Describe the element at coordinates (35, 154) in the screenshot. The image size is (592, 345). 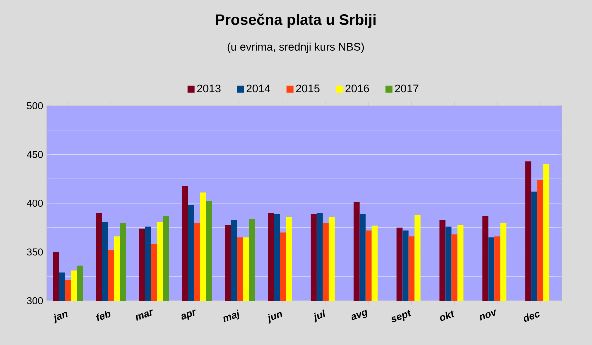
I see `y-tick-label: 450` at that location.